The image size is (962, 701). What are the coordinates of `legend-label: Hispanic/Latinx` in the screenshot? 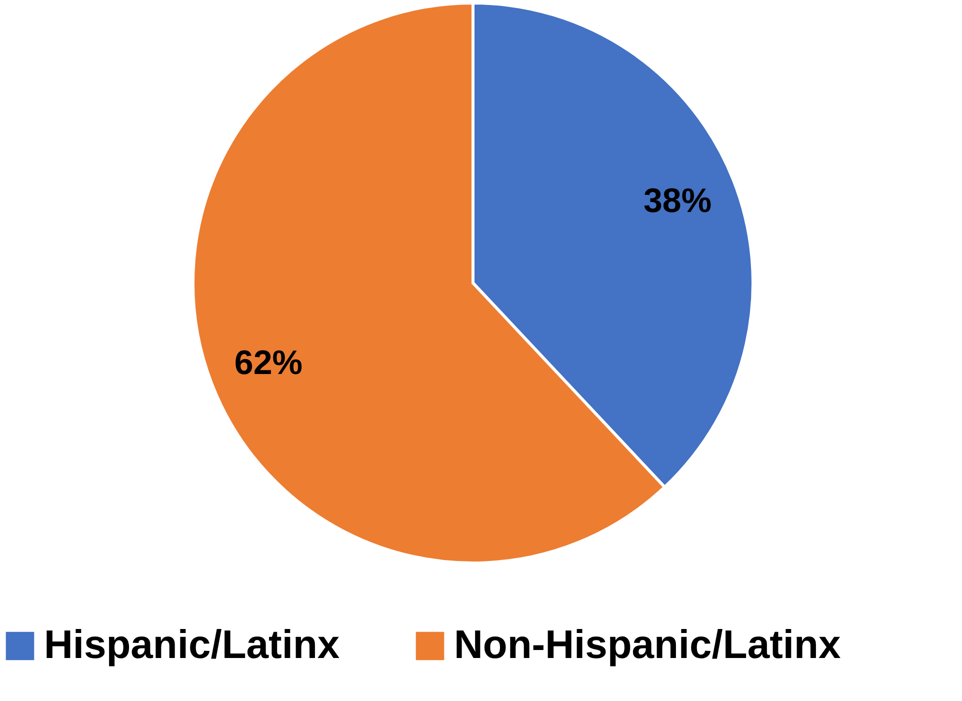 It's located at (192, 645).